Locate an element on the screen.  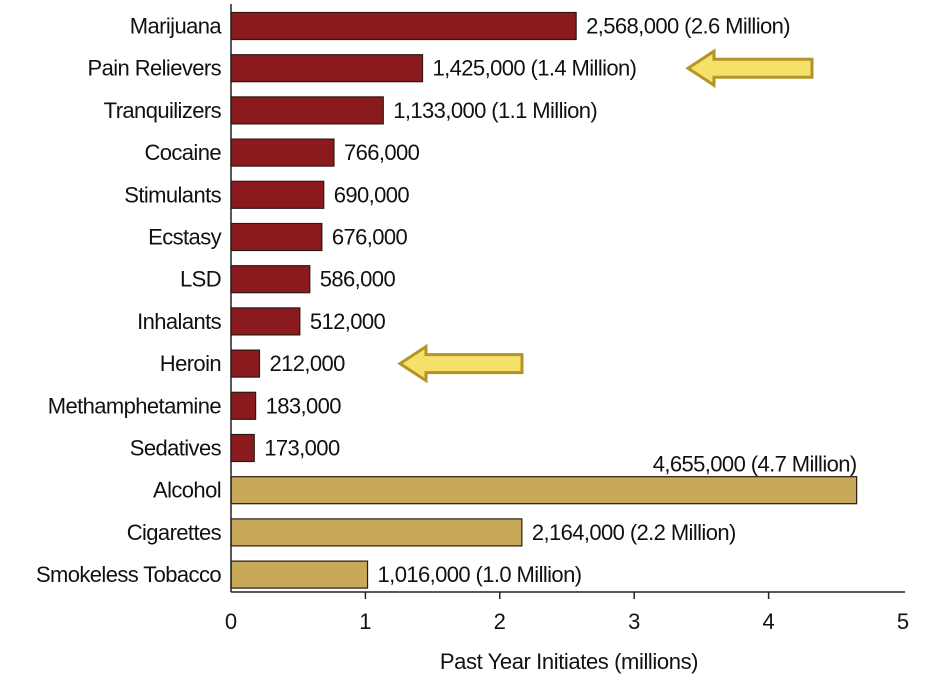
category-label-pain-relievers: Pain Relievers is located at coordinates (155, 68).